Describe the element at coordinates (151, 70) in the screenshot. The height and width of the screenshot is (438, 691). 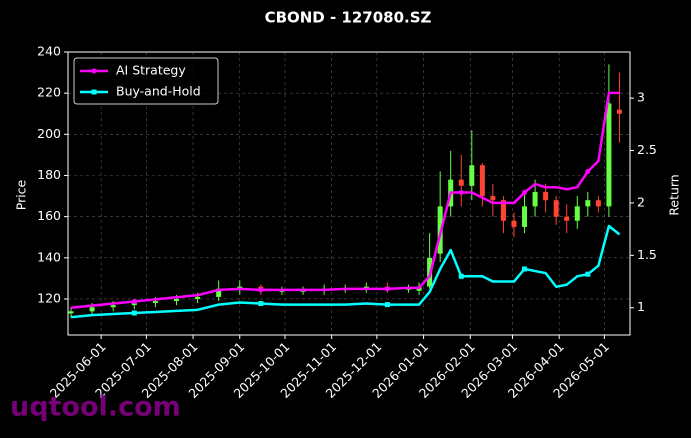
I see `legend-label: AI Strategy` at that location.